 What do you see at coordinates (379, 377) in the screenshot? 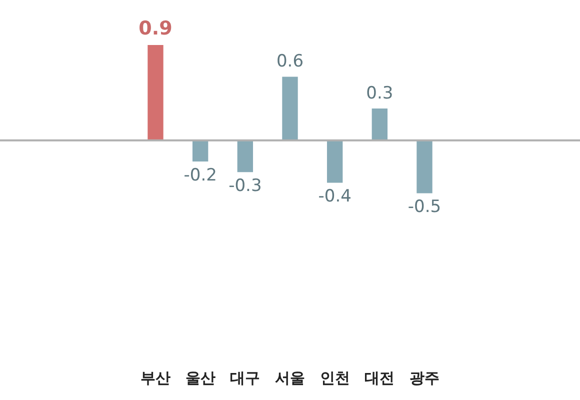
I see `x-tick-label: 대전` at bounding box center [379, 377].